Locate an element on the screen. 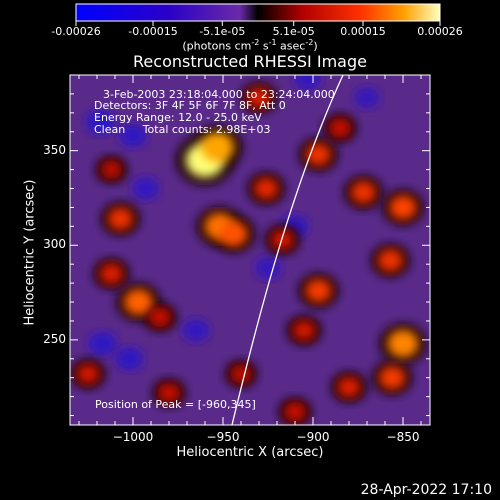  y-tick-label: 350 is located at coordinates (54, 149).